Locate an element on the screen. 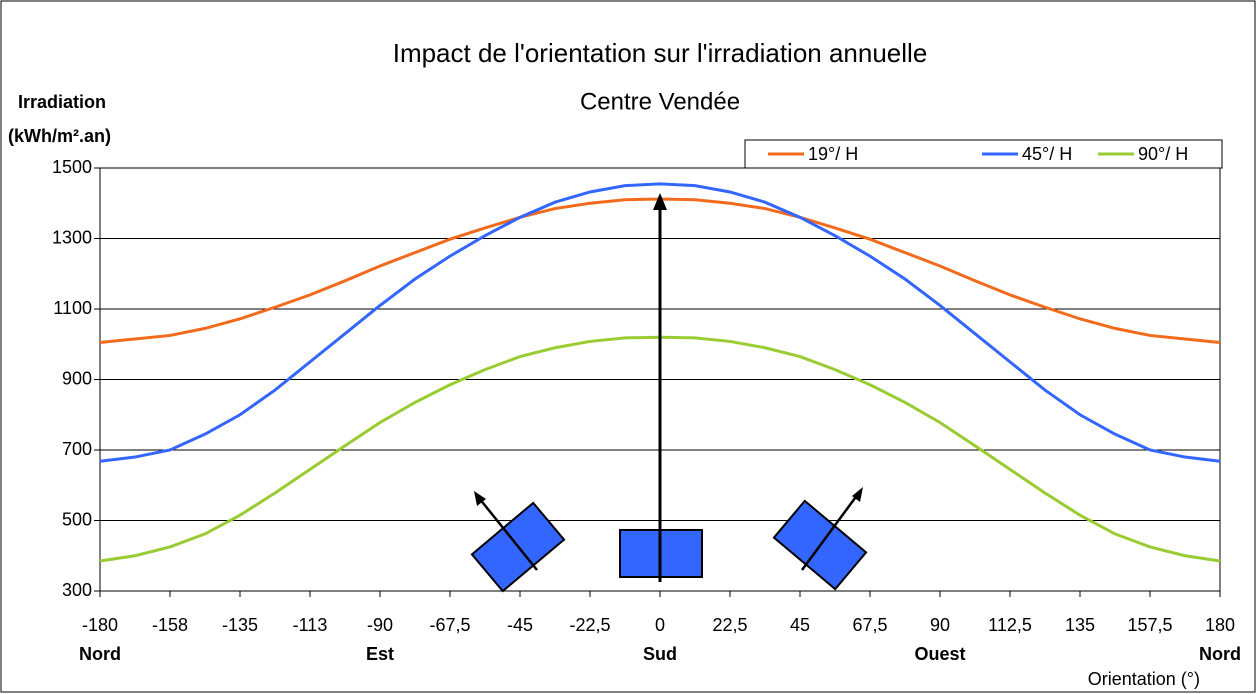  y-tick-label: 1300 is located at coordinates (72, 237).